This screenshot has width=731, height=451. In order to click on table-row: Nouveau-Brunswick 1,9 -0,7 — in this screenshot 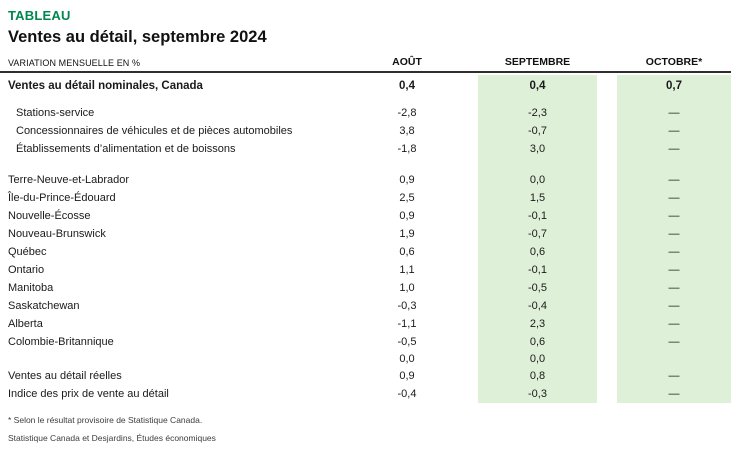, I will do `click(365, 234)`.